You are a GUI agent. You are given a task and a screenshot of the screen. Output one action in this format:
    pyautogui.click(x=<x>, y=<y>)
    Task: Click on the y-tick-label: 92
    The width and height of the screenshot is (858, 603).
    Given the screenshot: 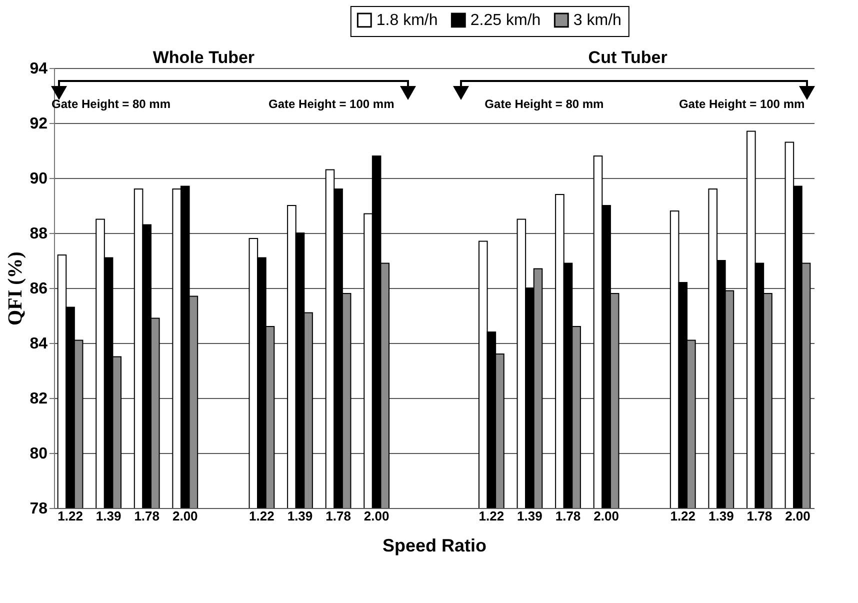 What is the action you would take?
    pyautogui.click(x=39, y=124)
    